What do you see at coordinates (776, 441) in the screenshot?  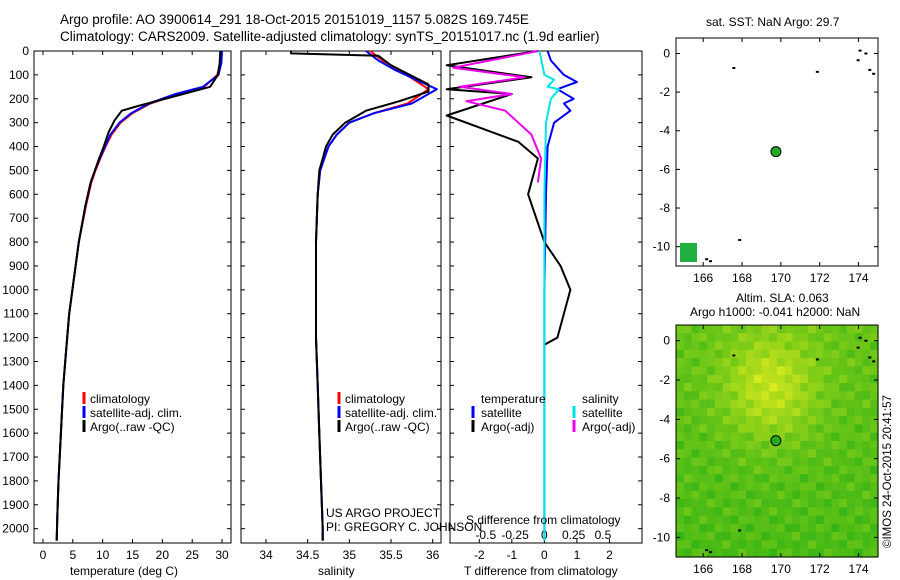 I see `sla-map-float-marker` at bounding box center [776, 441].